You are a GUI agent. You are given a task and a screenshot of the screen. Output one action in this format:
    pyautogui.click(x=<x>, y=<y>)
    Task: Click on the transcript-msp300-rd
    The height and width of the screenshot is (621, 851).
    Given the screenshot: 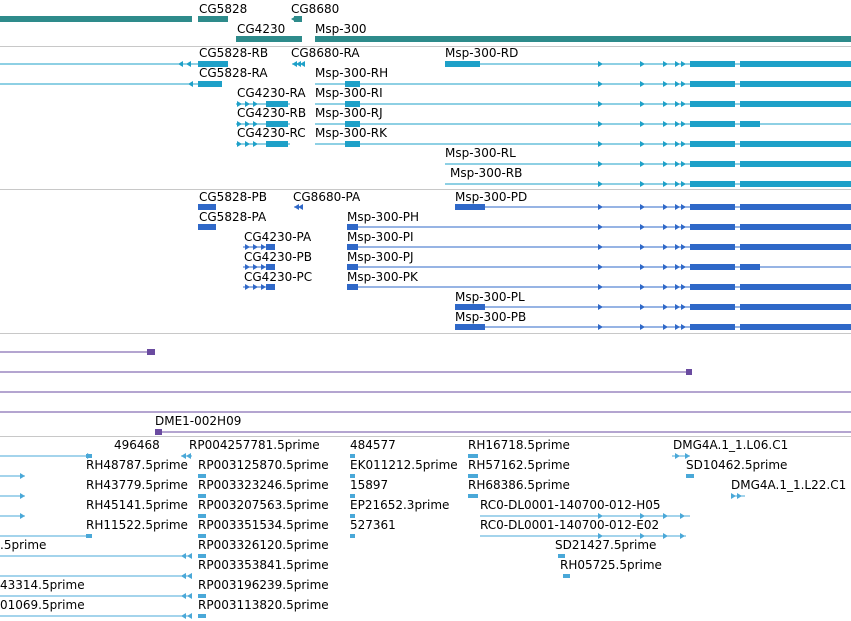 What is the action you would take?
    pyautogui.click(x=425, y=64)
    